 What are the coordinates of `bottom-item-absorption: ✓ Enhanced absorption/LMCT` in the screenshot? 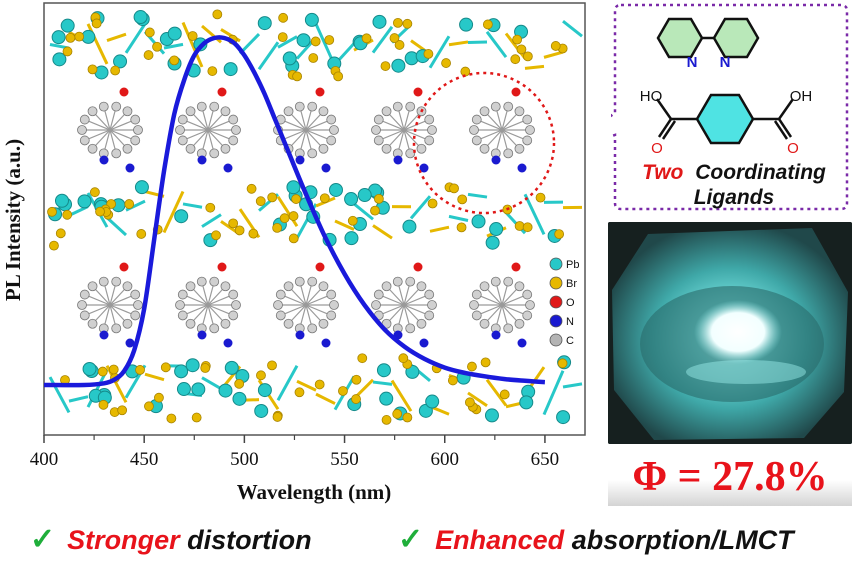 It's located at (596, 539).